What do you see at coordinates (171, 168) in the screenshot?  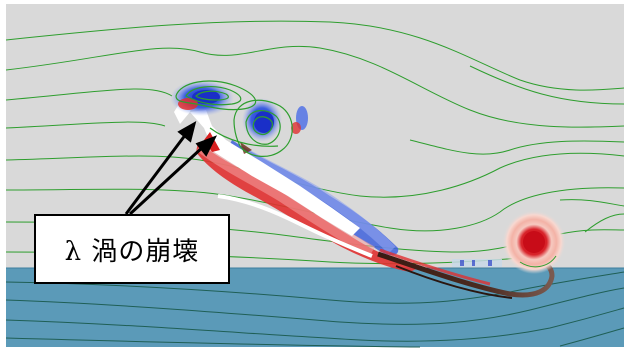 I see `callout-arrows` at bounding box center [171, 168].